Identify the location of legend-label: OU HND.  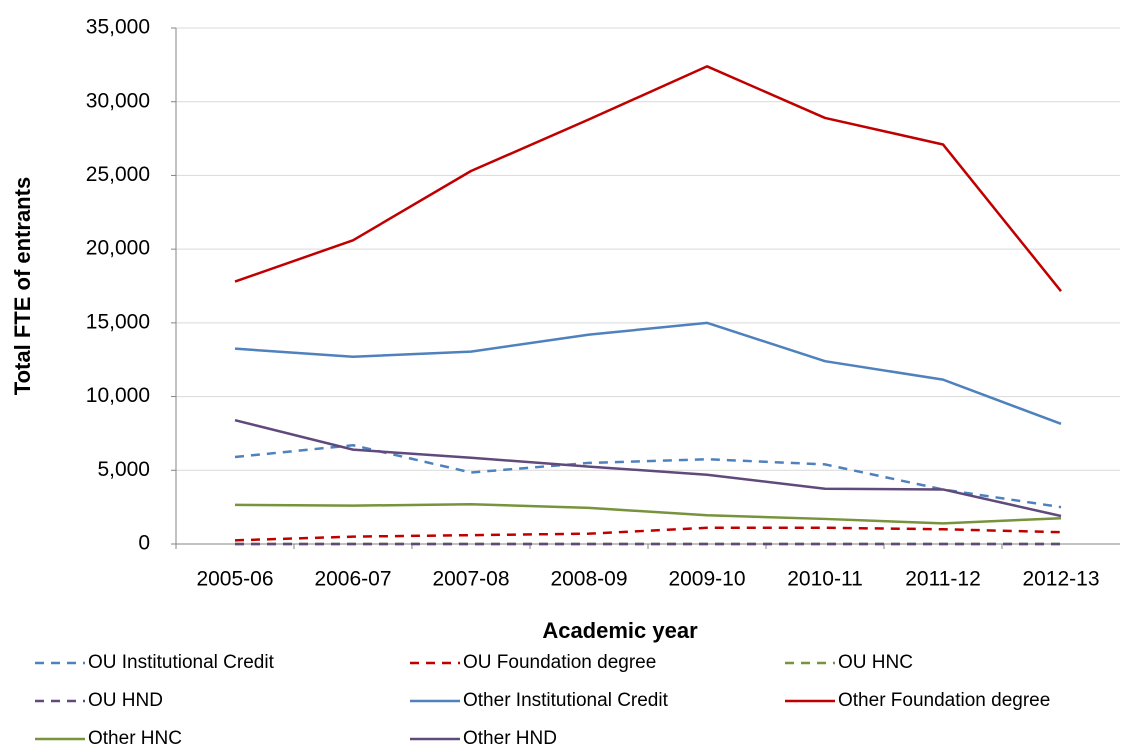
(125, 700).